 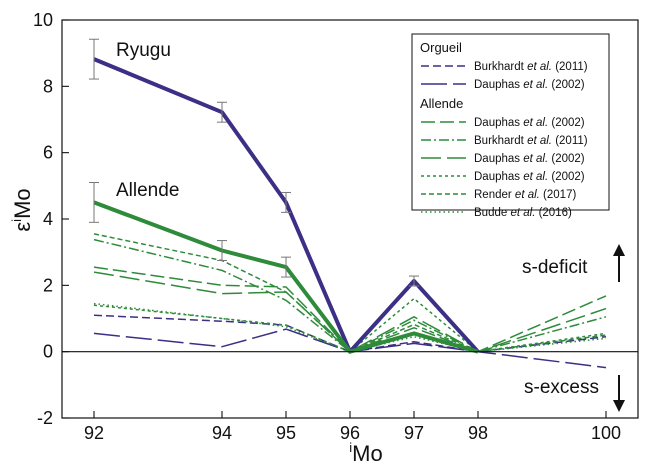 What do you see at coordinates (22, 227) in the screenshot?
I see `y-axis-label-main: ε` at bounding box center [22, 227].